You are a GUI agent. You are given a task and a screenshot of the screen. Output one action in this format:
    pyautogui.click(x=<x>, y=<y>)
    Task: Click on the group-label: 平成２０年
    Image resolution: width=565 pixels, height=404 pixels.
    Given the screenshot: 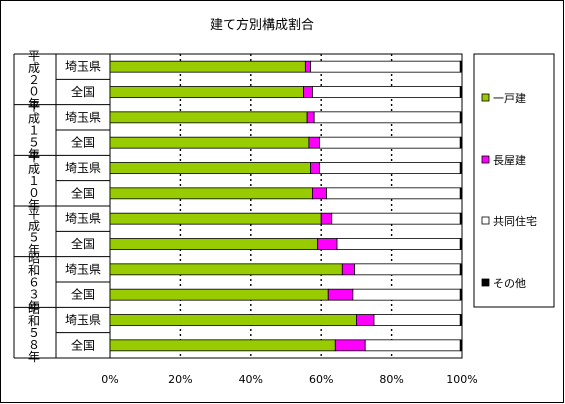 What is the action you would take?
    pyautogui.click(x=34, y=79)
    